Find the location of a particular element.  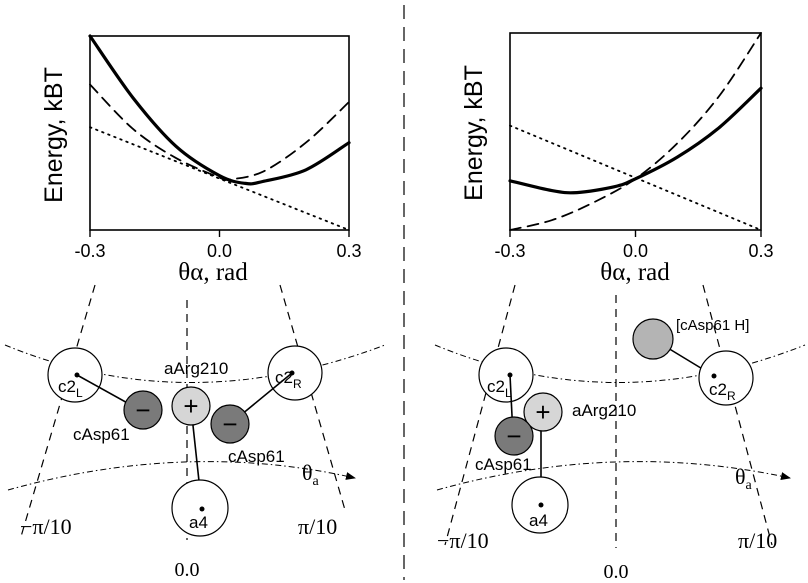

protonated-sphere is located at coordinates (653, 339).